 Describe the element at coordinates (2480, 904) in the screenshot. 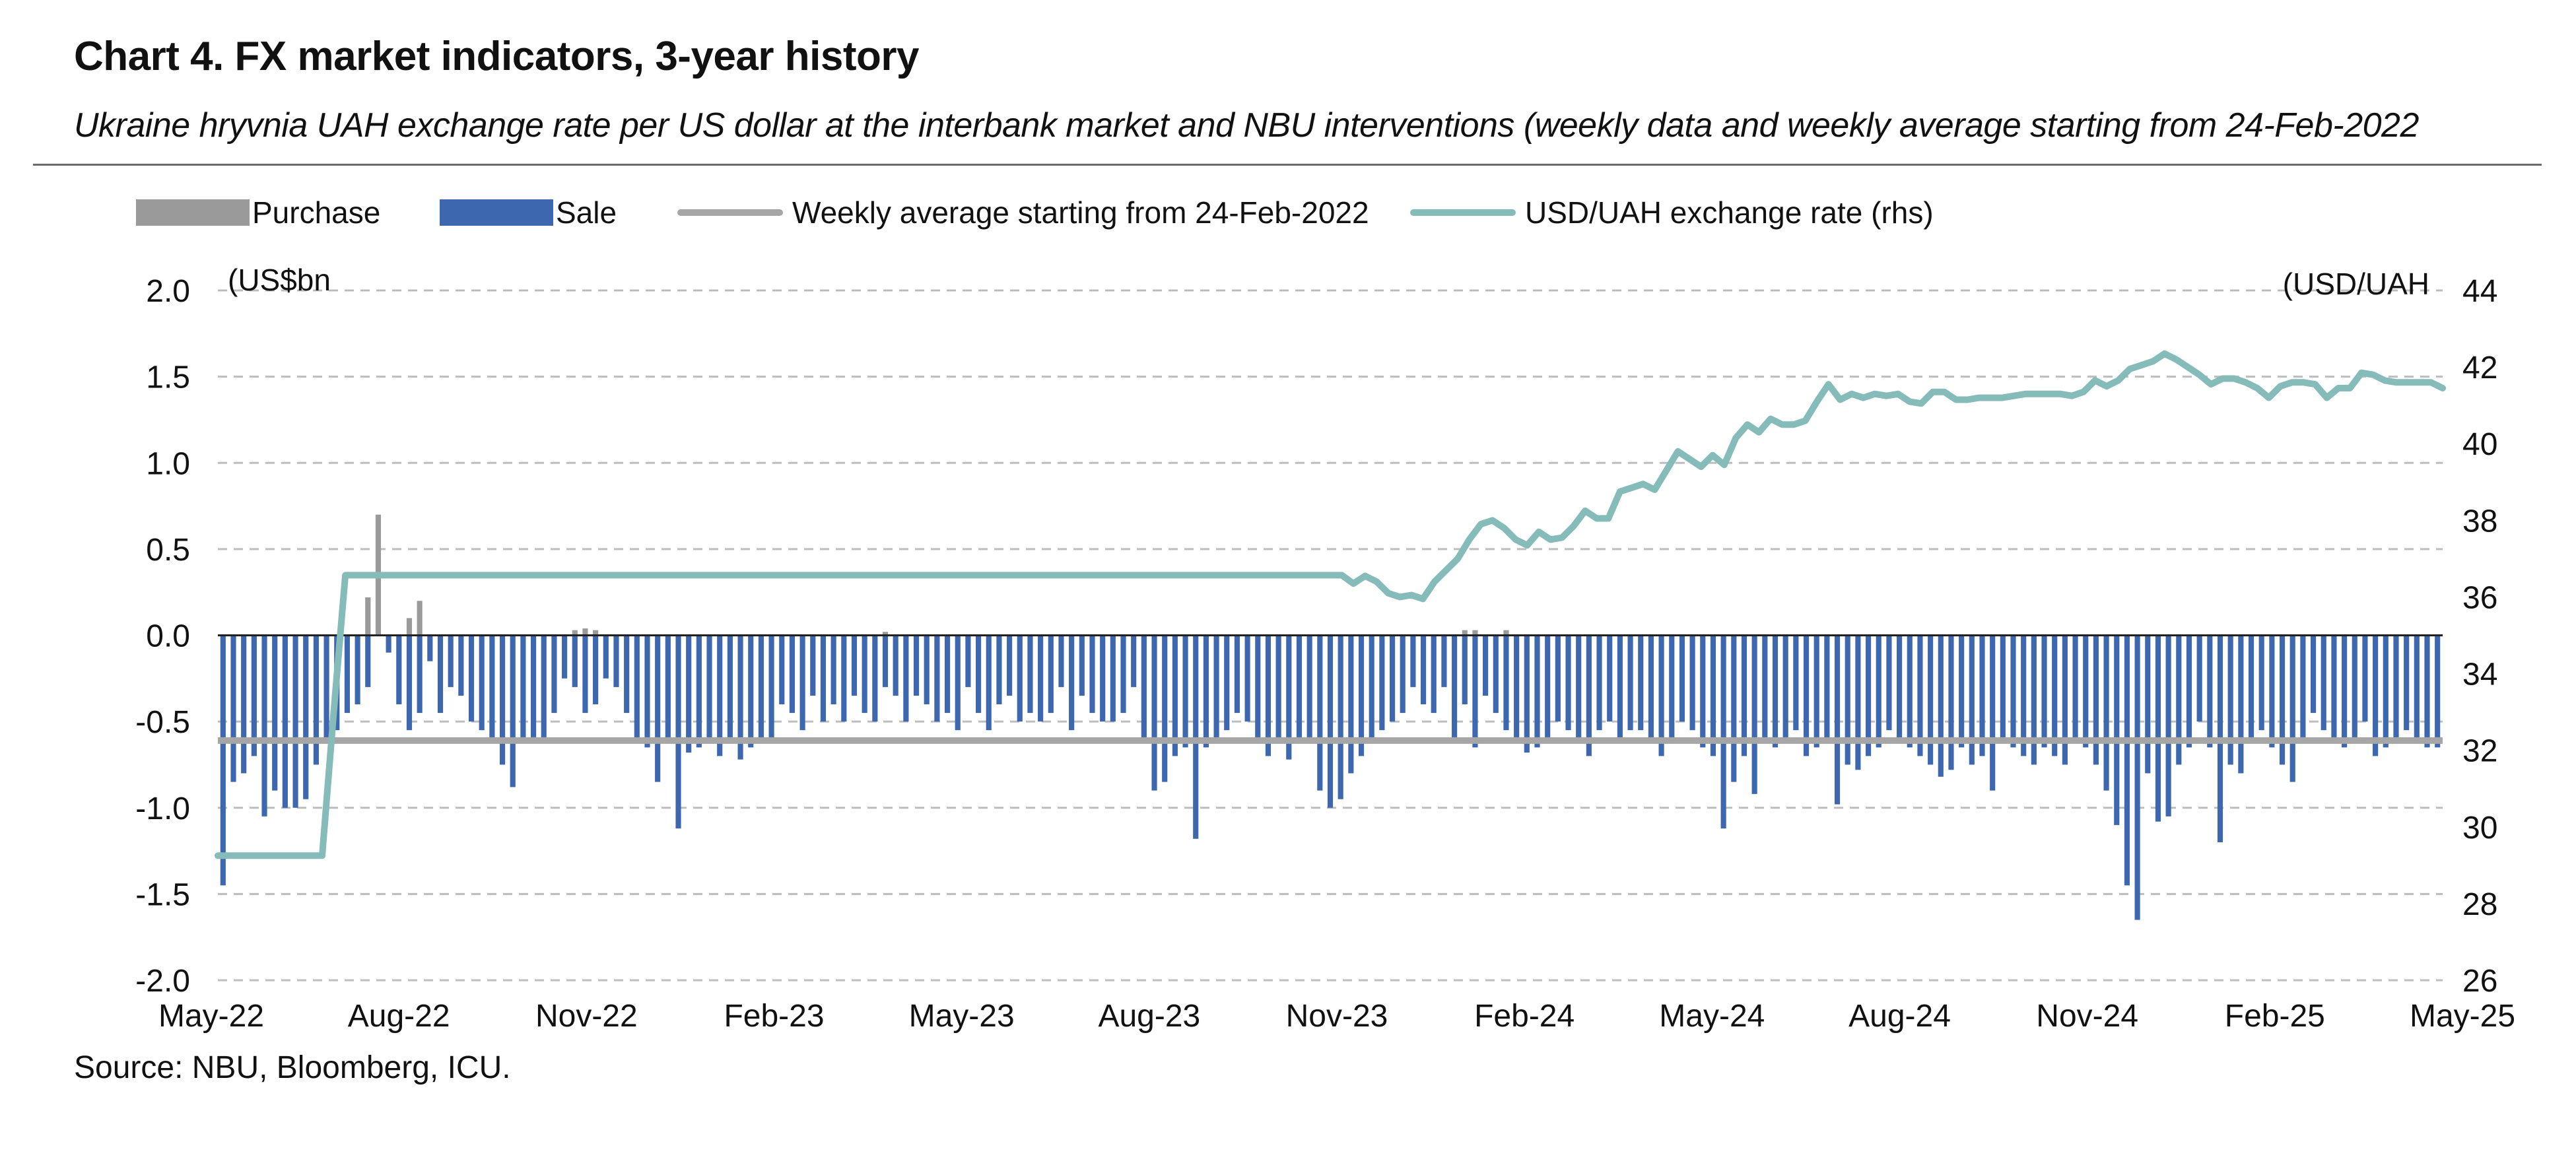

I see `right-tick-label: 28` at that location.